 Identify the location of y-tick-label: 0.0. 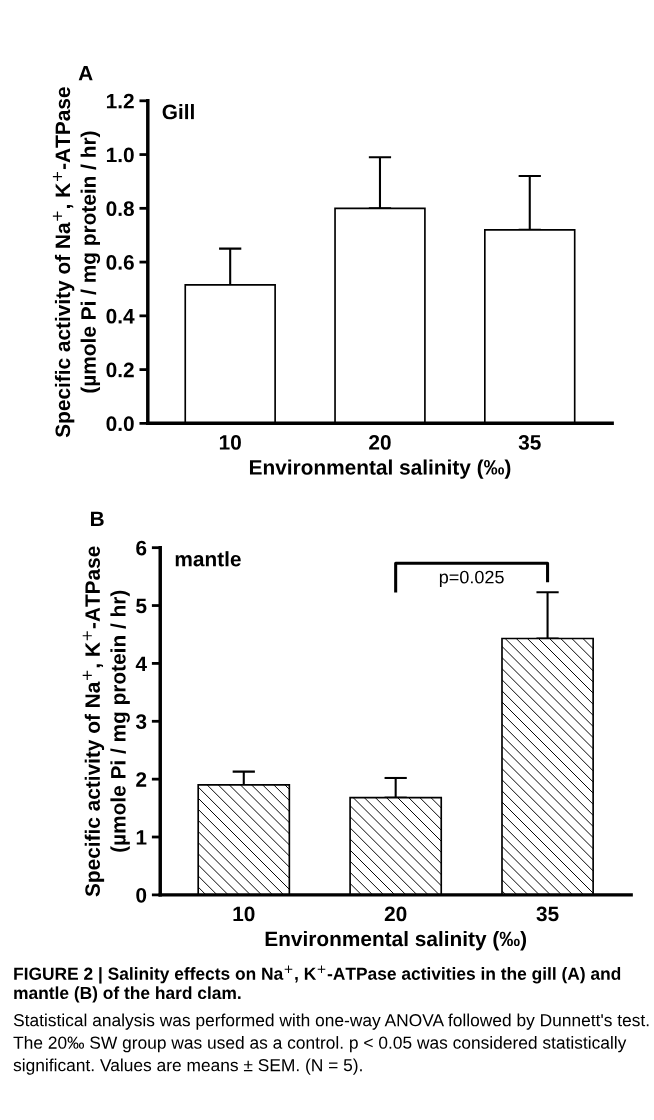
(120, 424).